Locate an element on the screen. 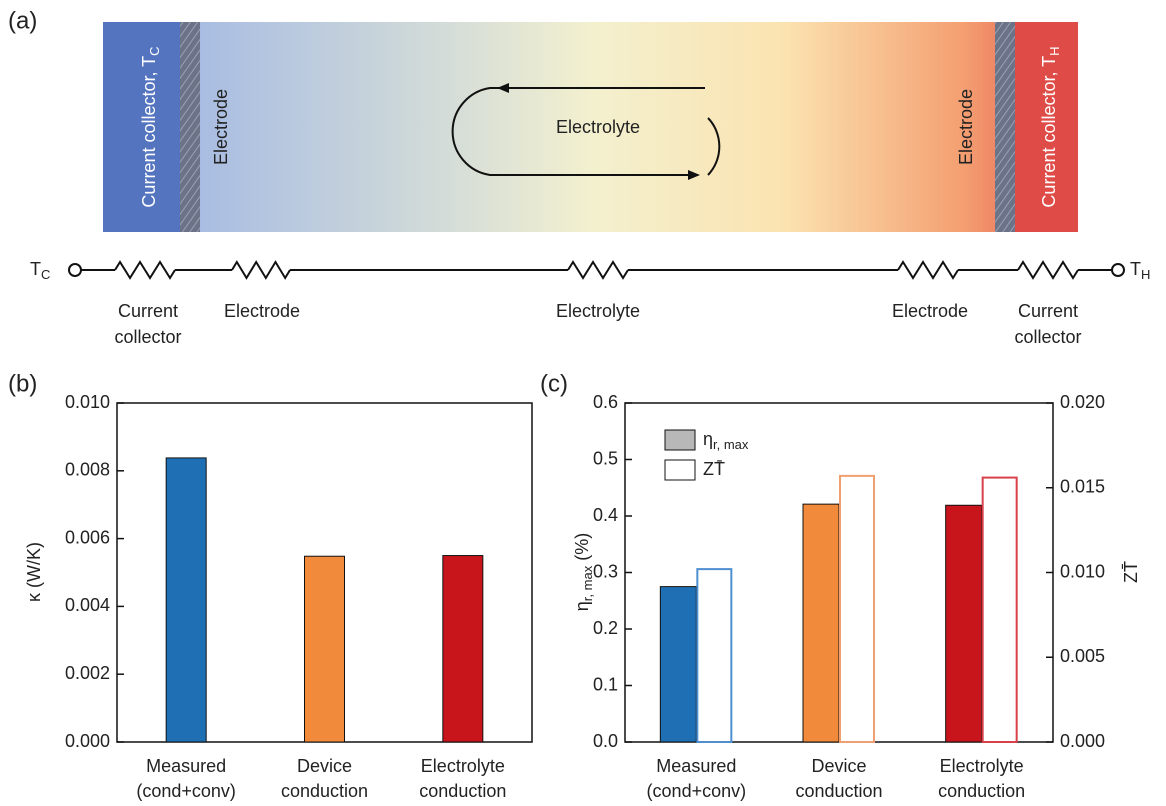 This screenshot has height=806, width=1166. layer-label: Current collector, TC is located at coordinates (151, 126).